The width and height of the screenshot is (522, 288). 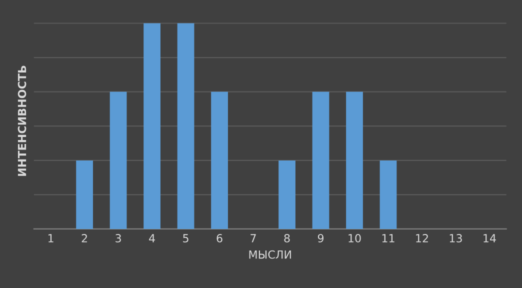 What do you see at coordinates (84, 238) in the screenshot?
I see `x-tick-label: 2` at bounding box center [84, 238].